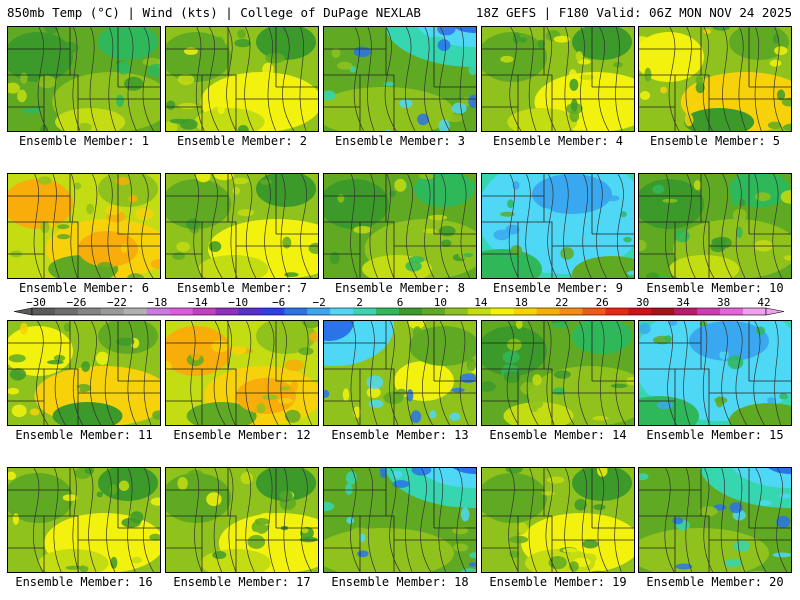 This screenshot has width=800, height=600. I want to click on ensemble-member-label: Ensemble Member: 11, so click(84, 435).